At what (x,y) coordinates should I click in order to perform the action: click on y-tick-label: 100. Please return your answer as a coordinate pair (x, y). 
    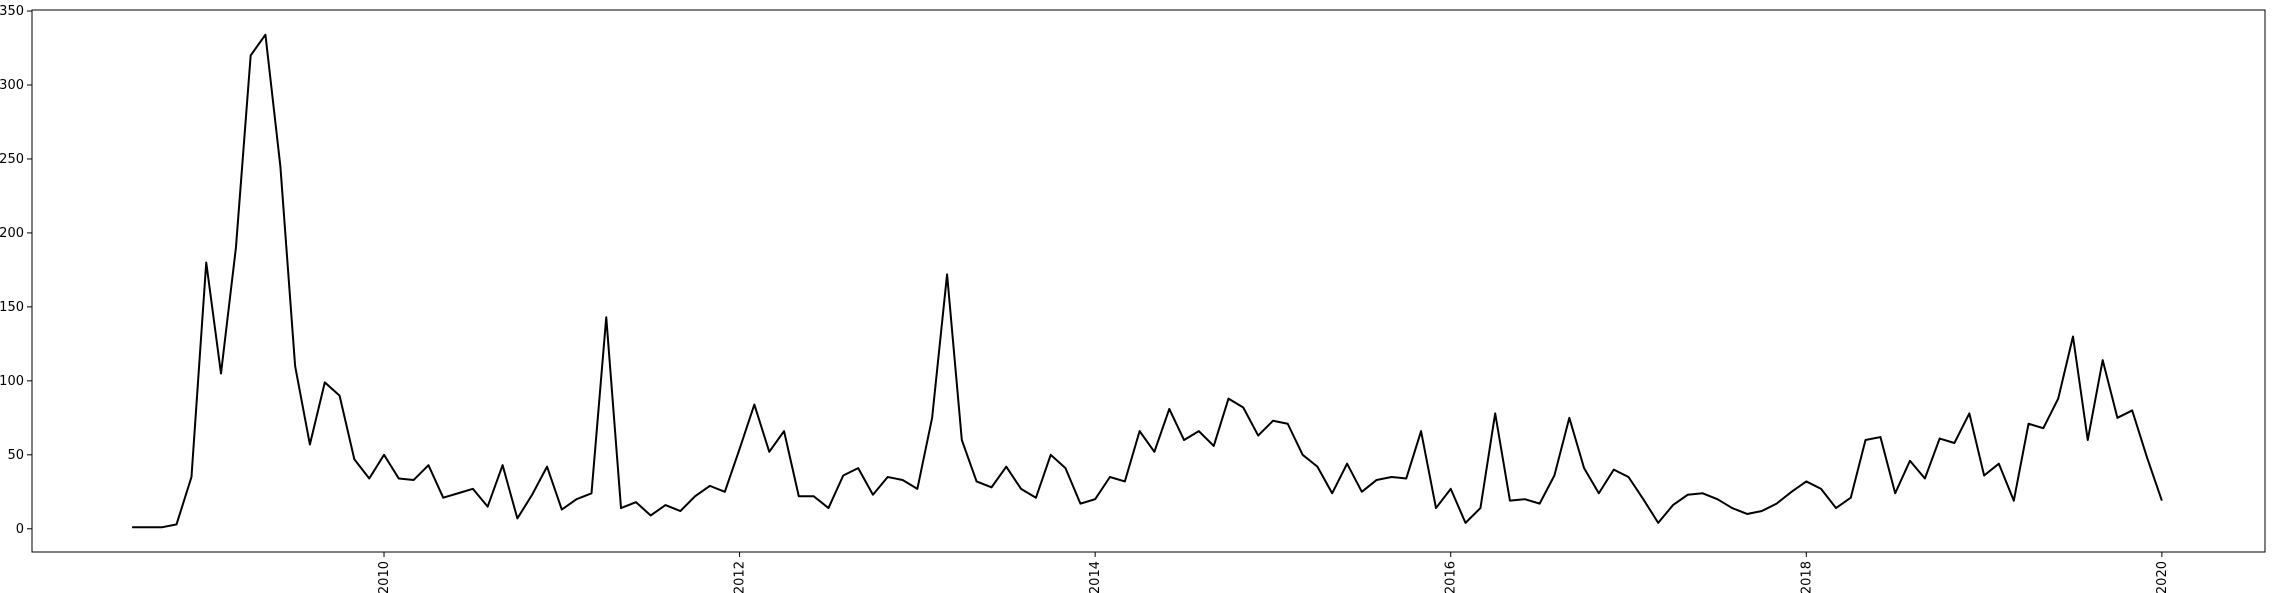
    Looking at the image, I should click on (12, 381).